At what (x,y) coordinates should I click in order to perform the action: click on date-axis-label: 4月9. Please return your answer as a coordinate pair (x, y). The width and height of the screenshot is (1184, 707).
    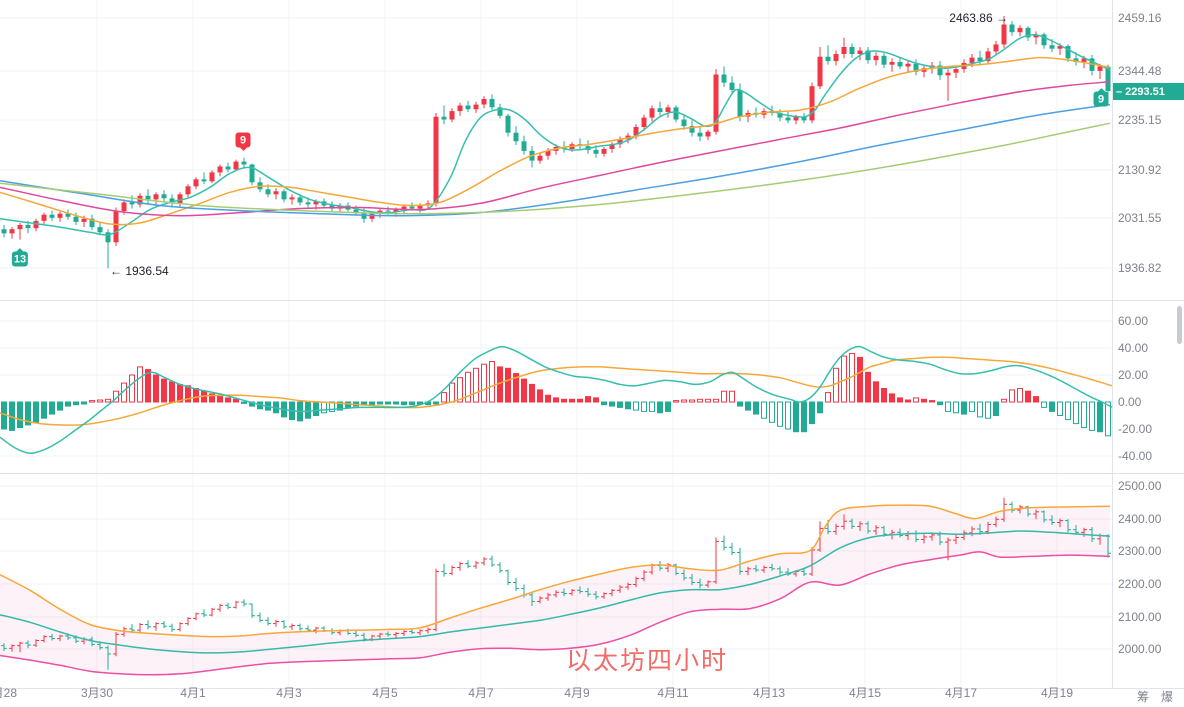
    Looking at the image, I should click on (577, 693).